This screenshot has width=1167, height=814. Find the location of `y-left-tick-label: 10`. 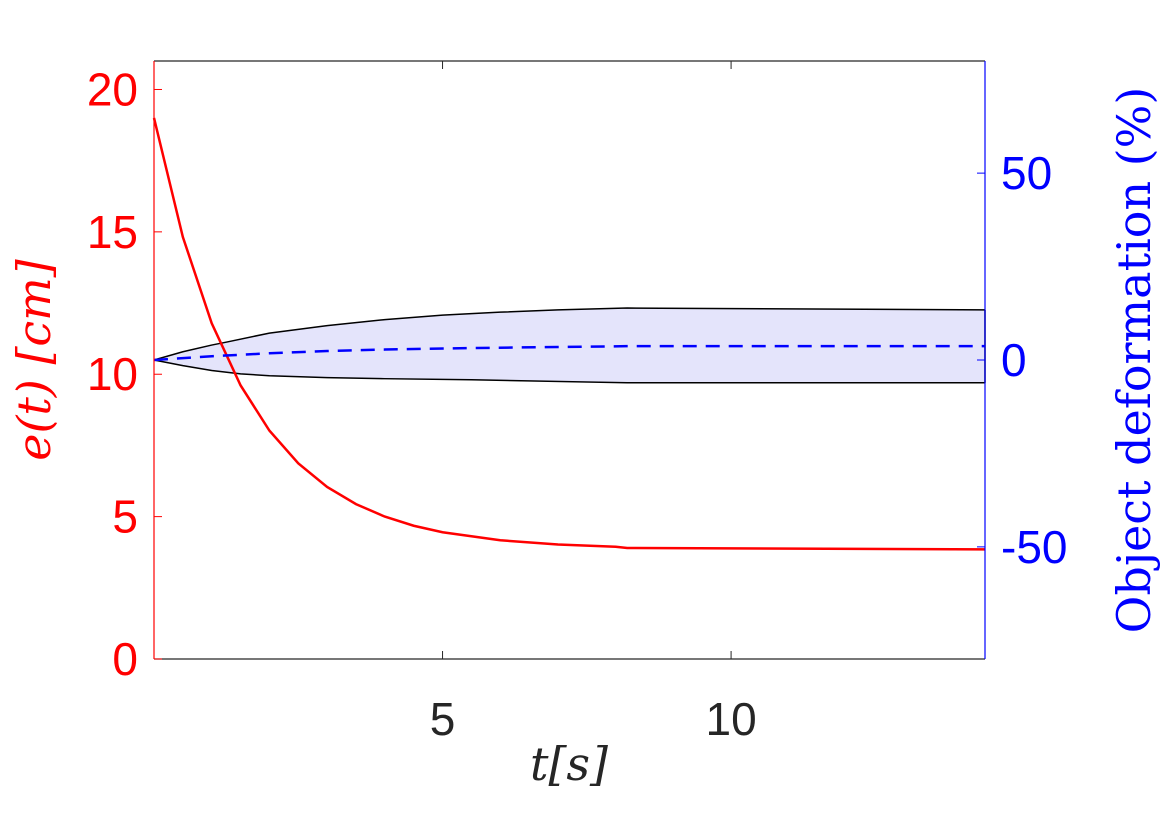

y-left-tick-label: 10 is located at coordinates (112, 374).